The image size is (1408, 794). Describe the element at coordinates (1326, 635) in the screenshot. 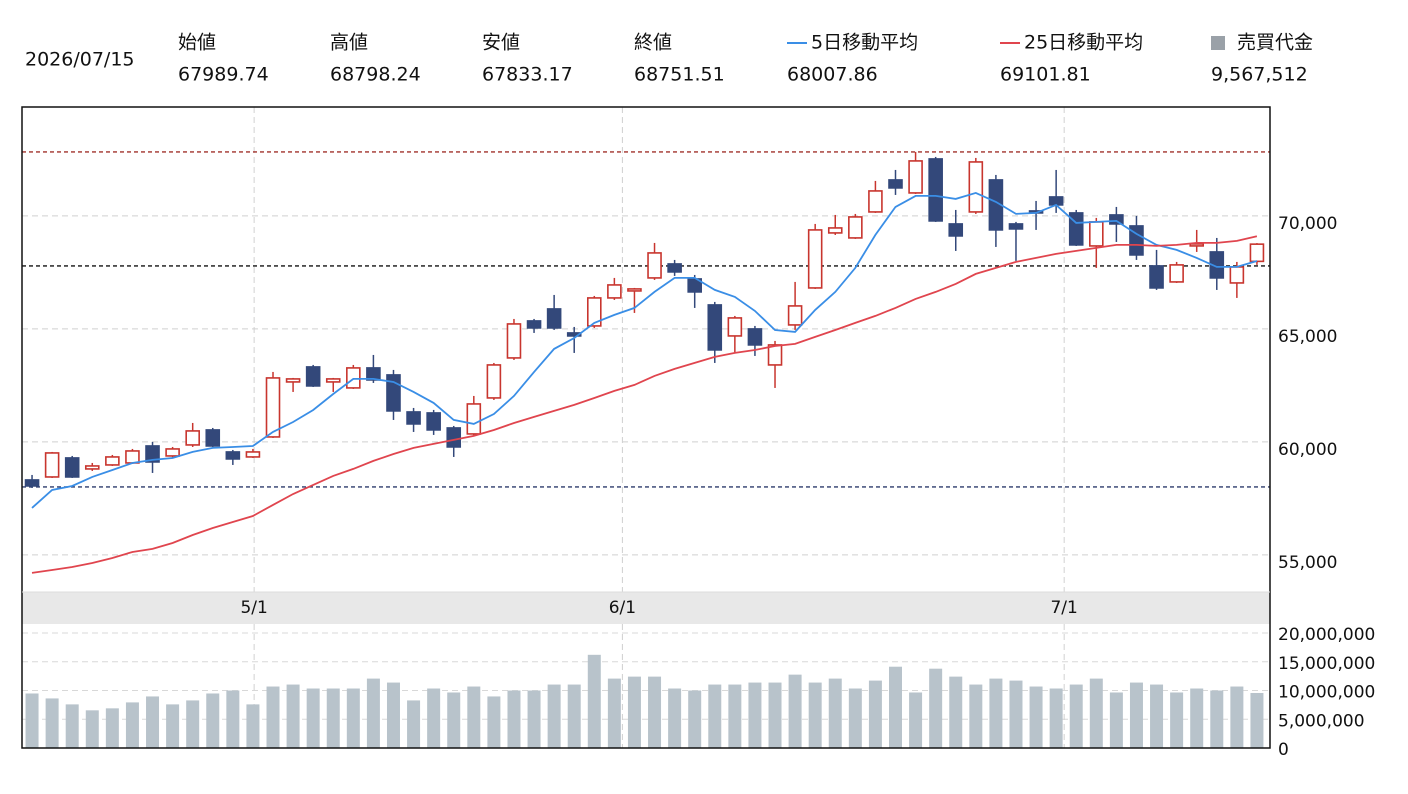

I see `volume-tick-label: 20,000,000` at that location.